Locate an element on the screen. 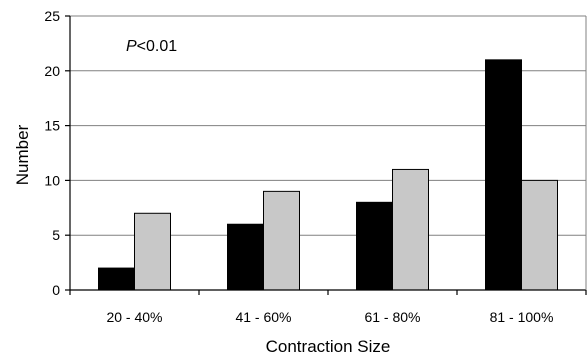 This screenshot has width=588, height=358. x-tick-label: 81 - 100% is located at coordinates (522, 317).